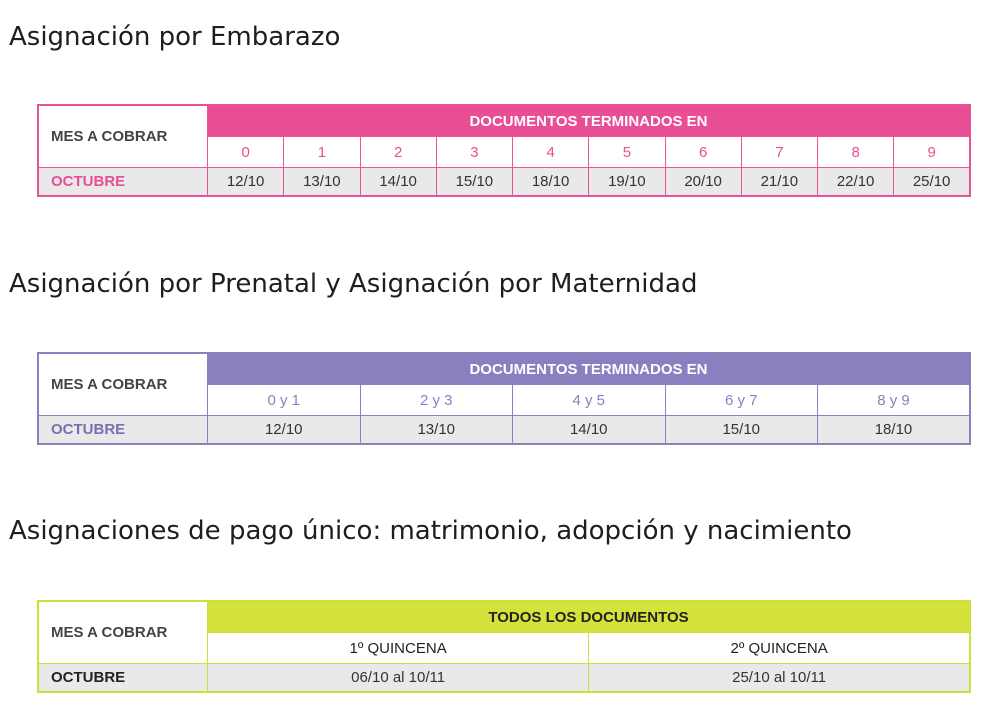 Image resolution: width=1007 pixels, height=725 pixels. What do you see at coordinates (703, 182) in the screenshot?
I see `date-cell: 20/10` at bounding box center [703, 182].